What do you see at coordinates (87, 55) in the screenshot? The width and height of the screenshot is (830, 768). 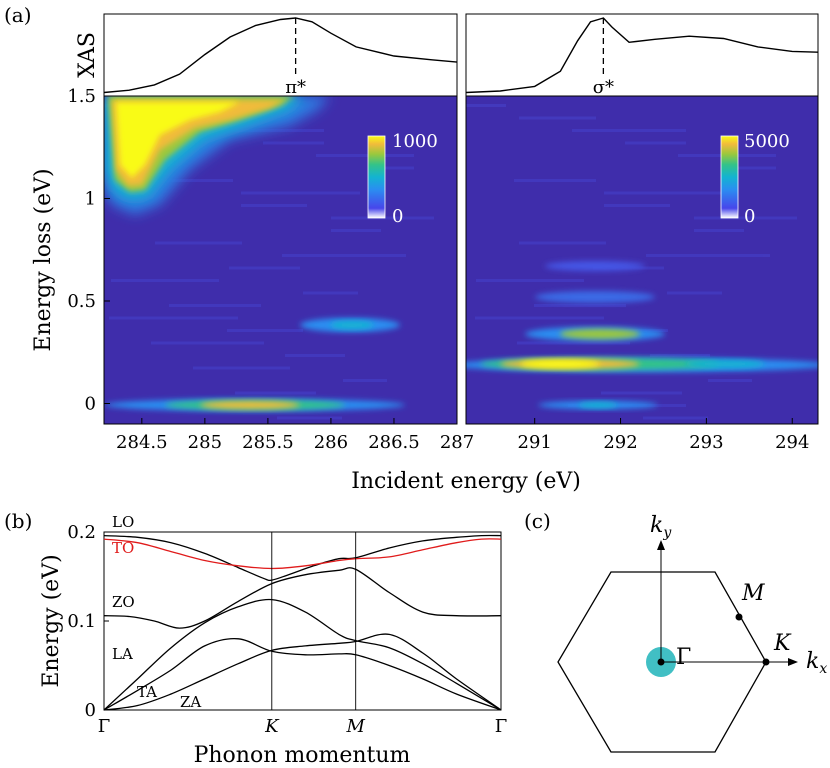 I see `xas-axis-label: XAS` at bounding box center [87, 55].